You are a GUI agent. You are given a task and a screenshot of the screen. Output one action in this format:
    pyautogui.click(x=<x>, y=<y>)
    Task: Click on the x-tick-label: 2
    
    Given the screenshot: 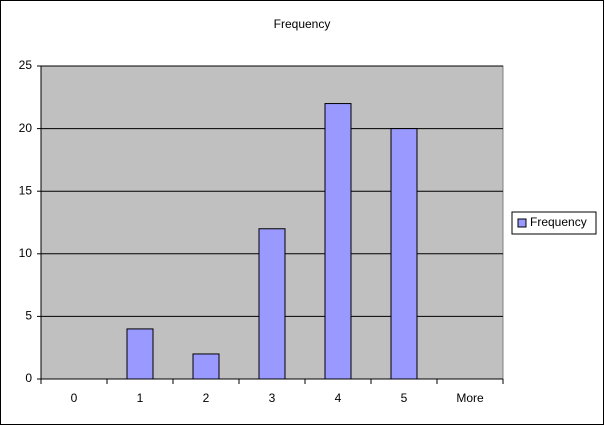 What is the action you would take?
    pyautogui.click(x=206, y=398)
    